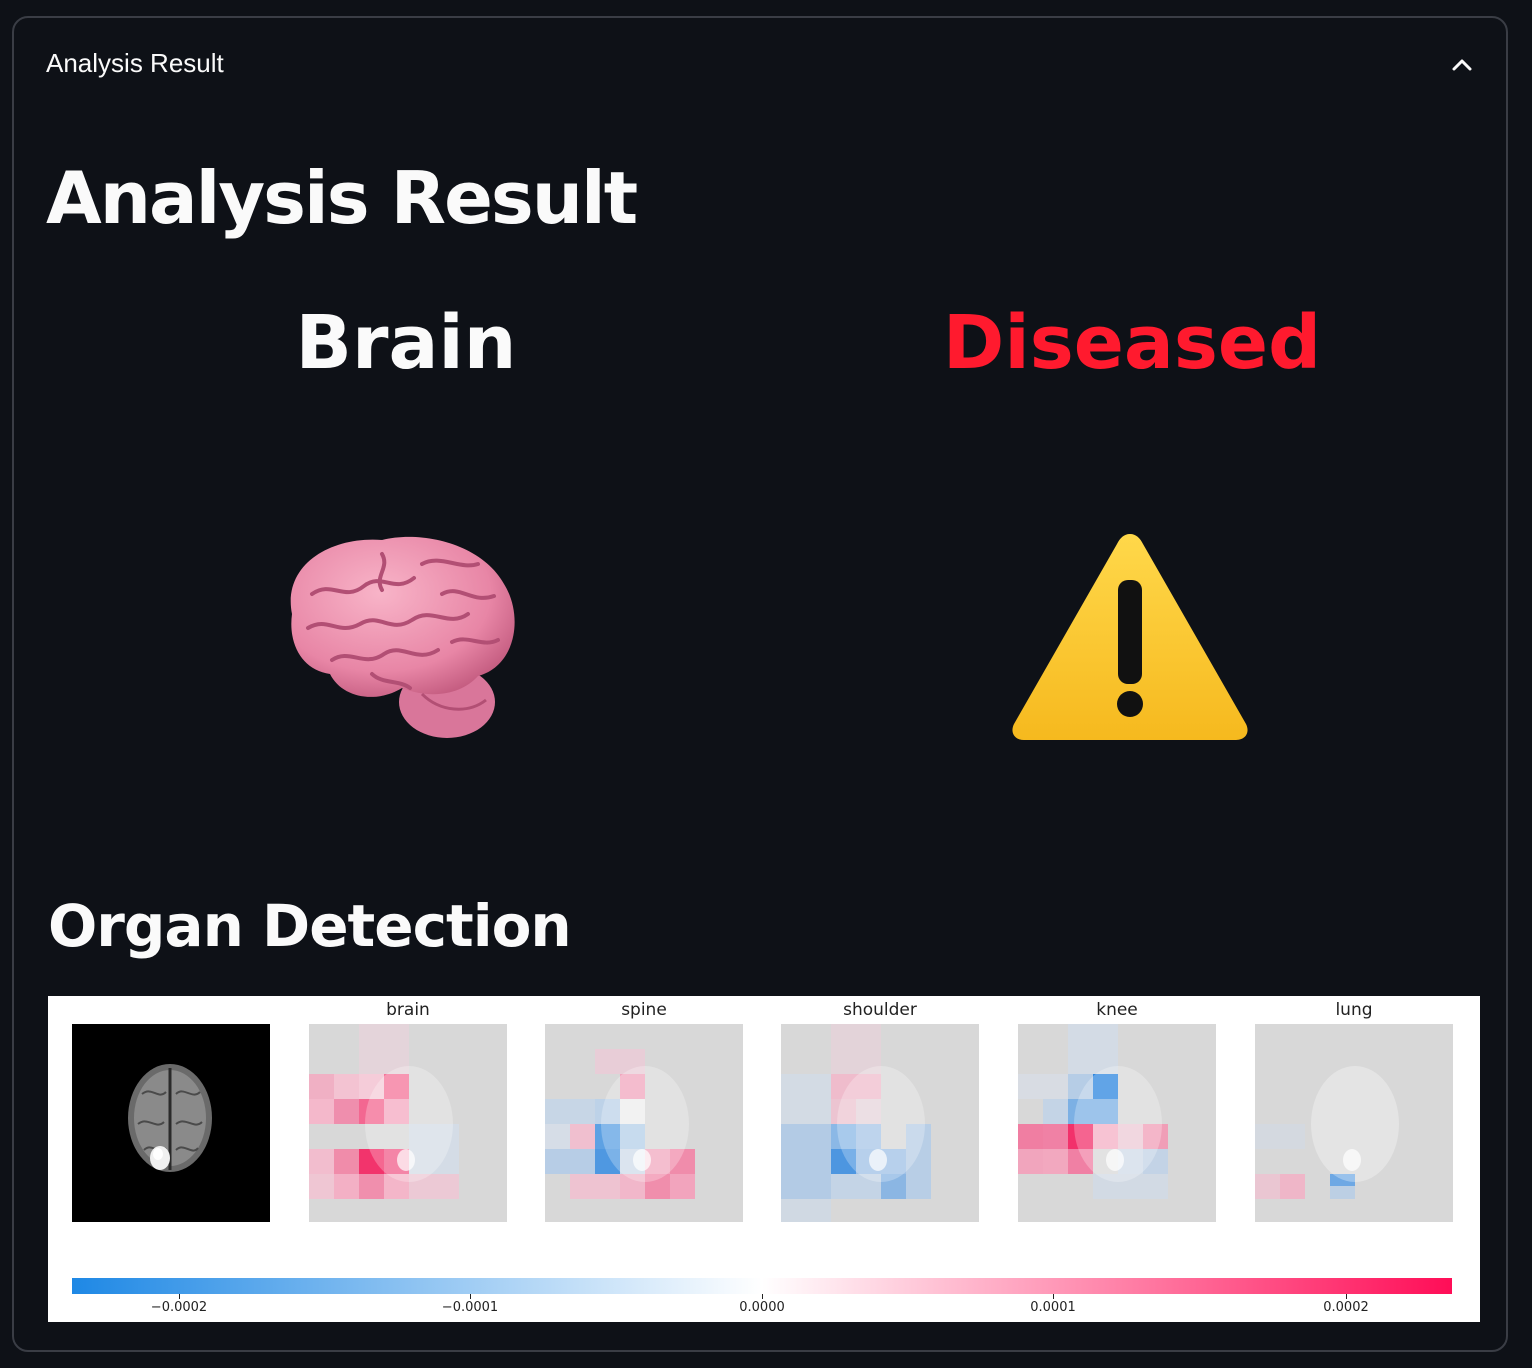 The height and width of the screenshot is (1368, 1532). Describe the element at coordinates (310, 926) in the screenshot. I see `section-heading-organ-detection: Organ Detection` at that location.